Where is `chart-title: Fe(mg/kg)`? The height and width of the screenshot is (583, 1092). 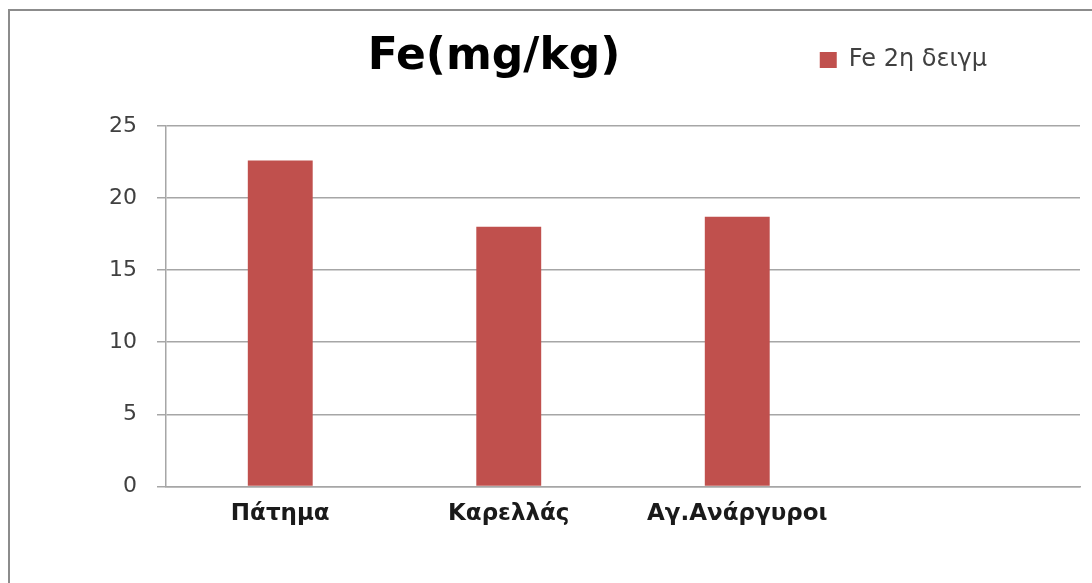 chart-title: Fe(mg/kg) is located at coordinates (494, 53).